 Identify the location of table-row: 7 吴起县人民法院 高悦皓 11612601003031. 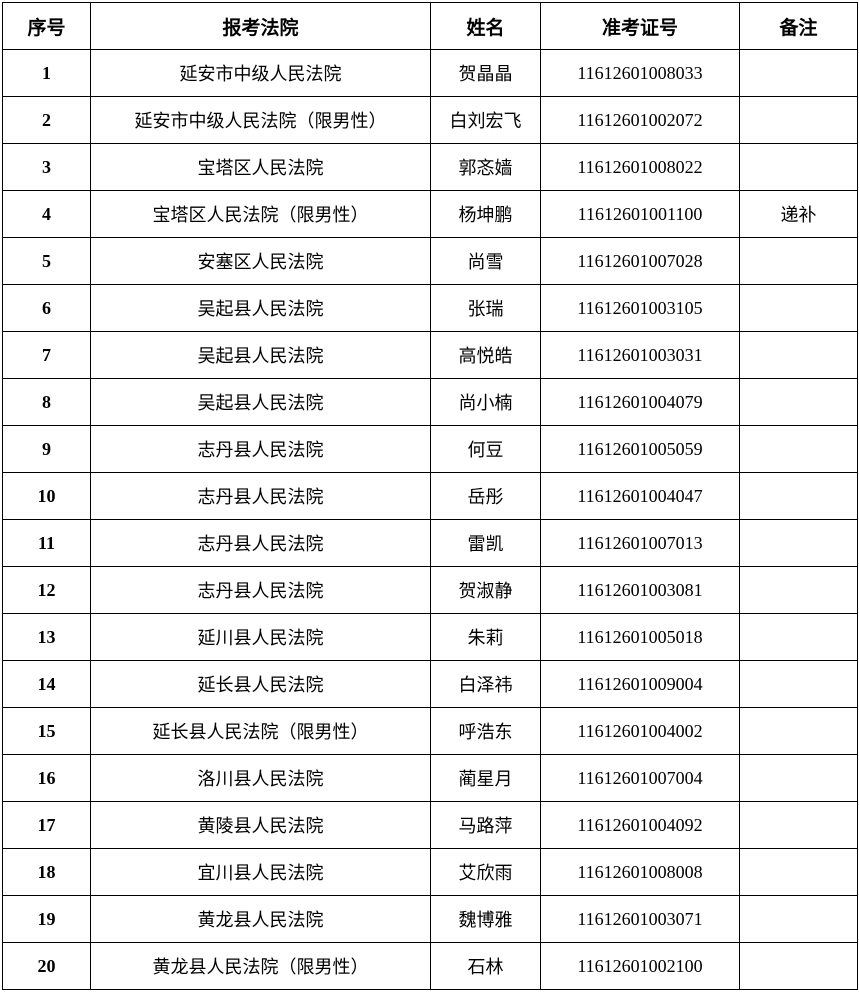
(430, 355).